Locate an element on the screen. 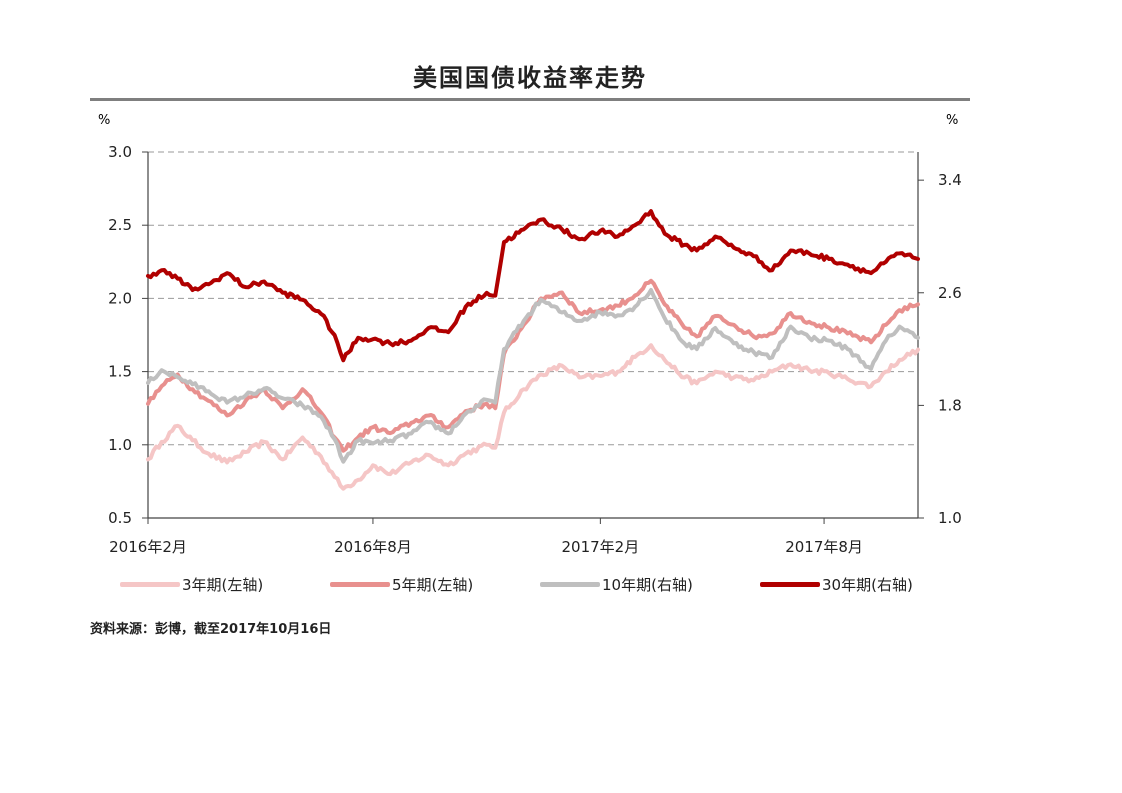 Image resolution: width=1122 pixels, height=793 pixels. legend-label: 30年期(右轴) is located at coordinates (867, 584).